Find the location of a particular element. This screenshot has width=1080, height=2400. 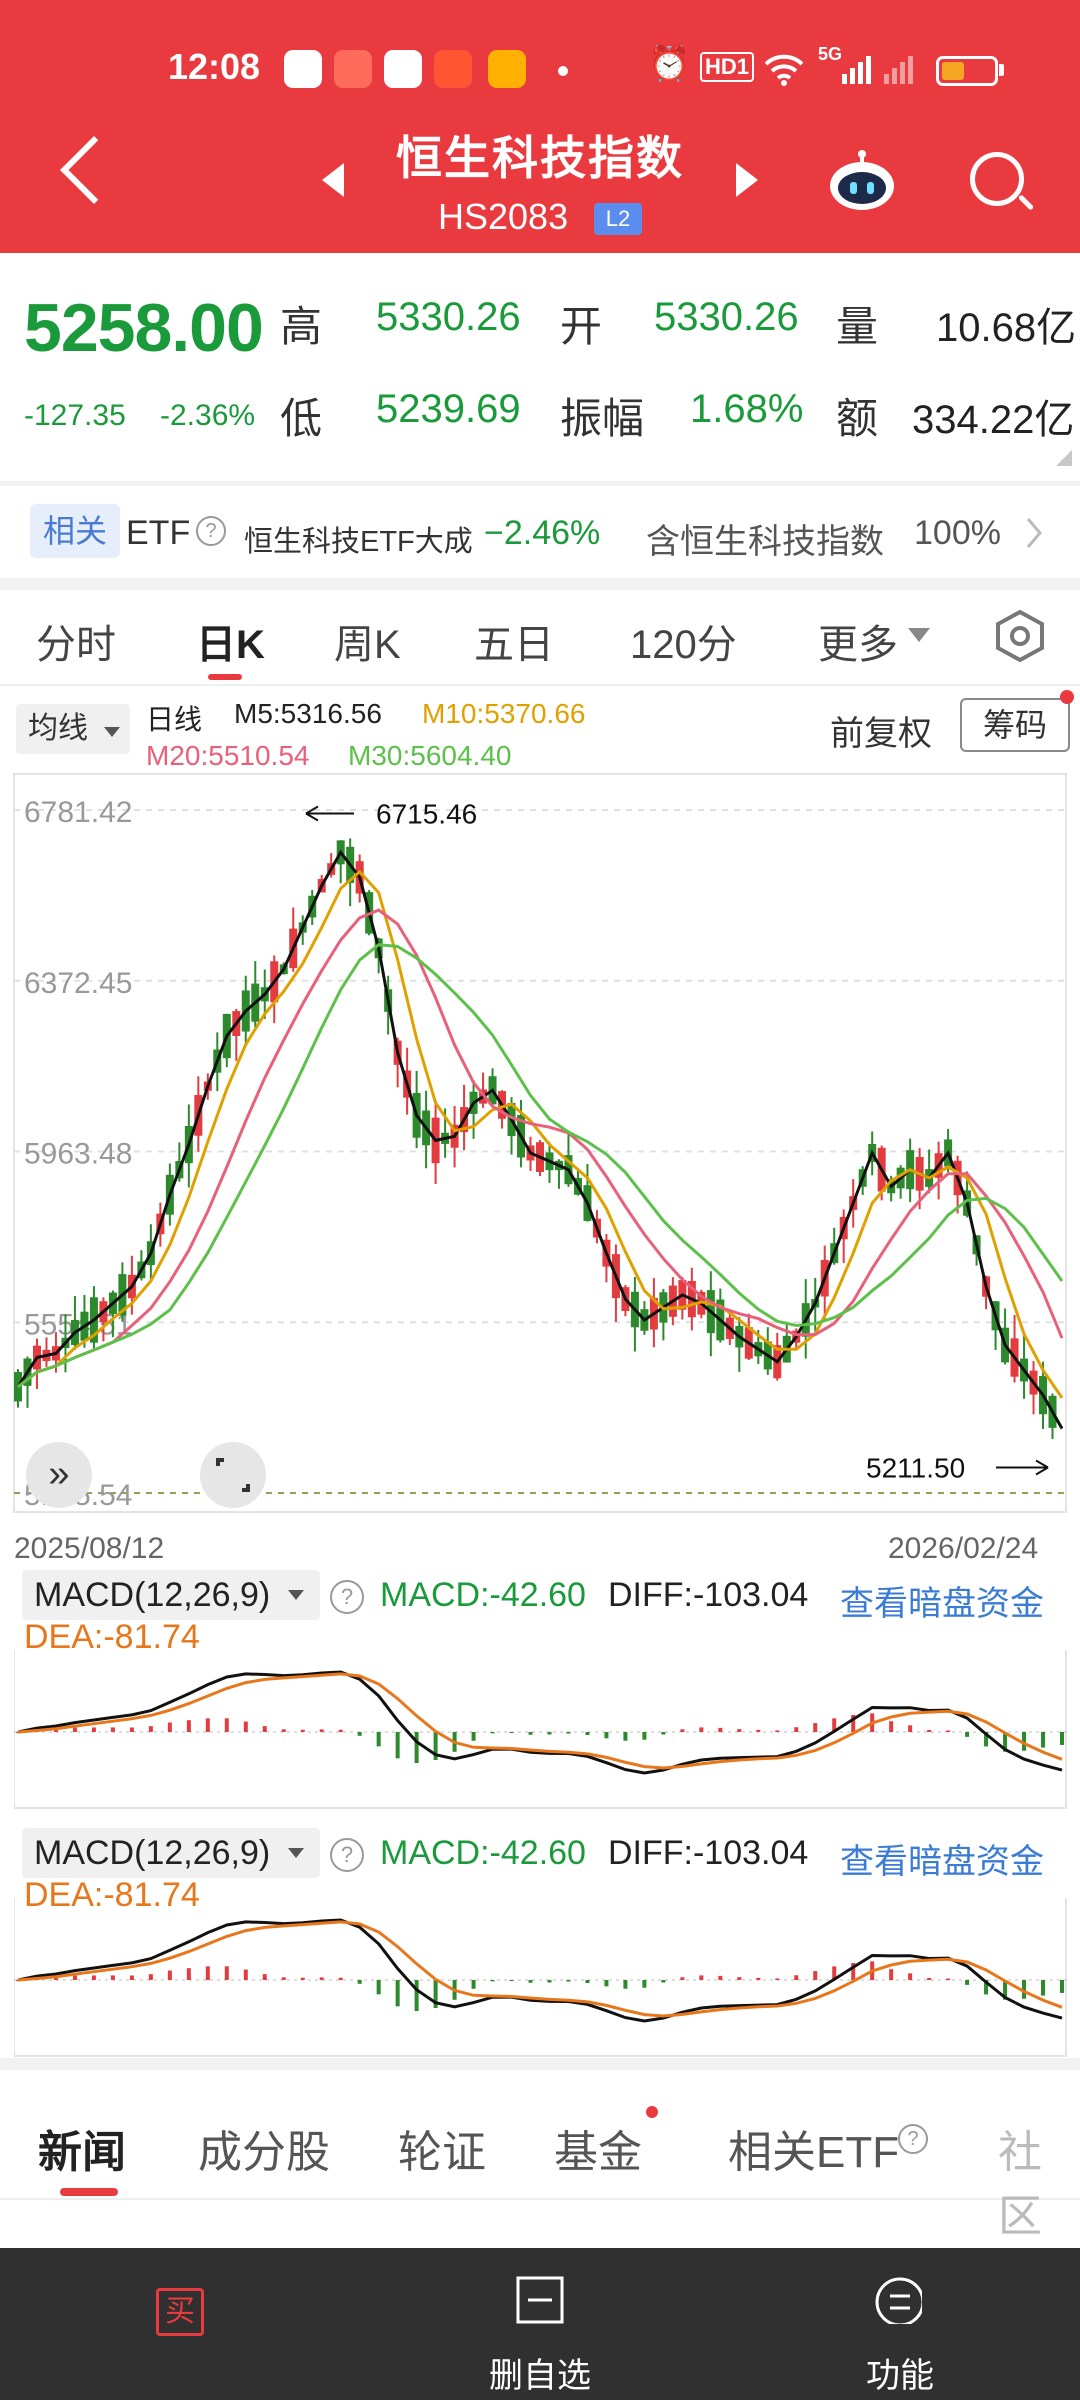

low-marker-label: 5211.50 is located at coordinates (915, 1467).